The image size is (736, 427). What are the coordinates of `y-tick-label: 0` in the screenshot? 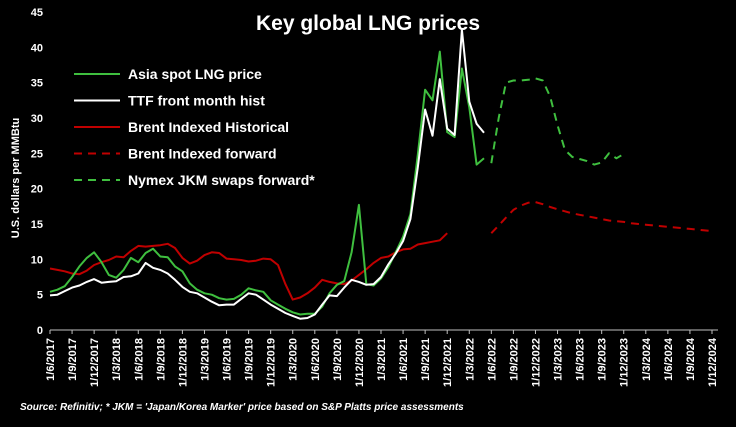 It's located at (40, 331).